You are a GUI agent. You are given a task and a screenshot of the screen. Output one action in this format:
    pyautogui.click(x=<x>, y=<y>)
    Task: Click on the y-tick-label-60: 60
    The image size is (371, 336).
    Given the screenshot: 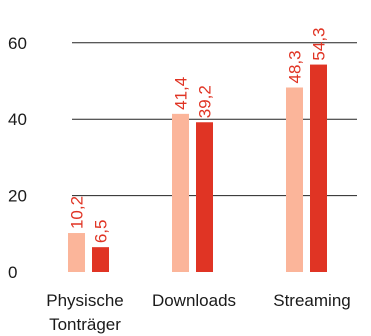 What is the action you would take?
    pyautogui.click(x=17, y=43)
    